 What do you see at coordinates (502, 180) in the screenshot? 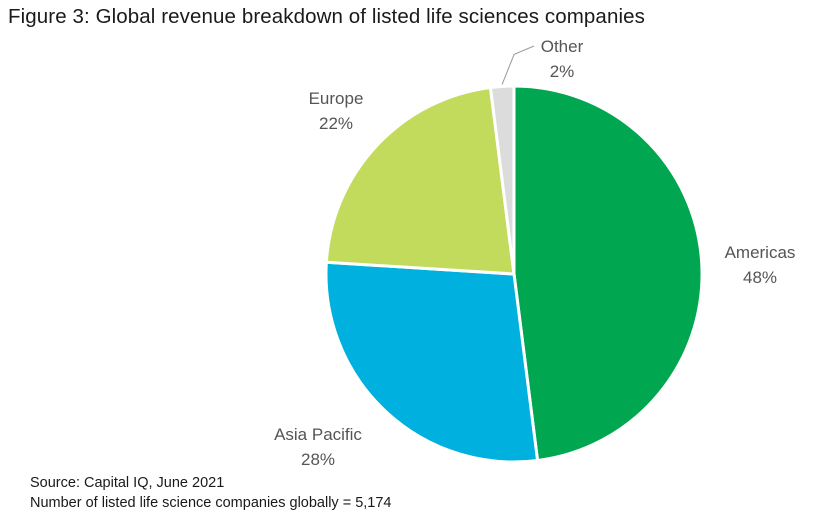
I see `pie-slice-other` at bounding box center [502, 180].